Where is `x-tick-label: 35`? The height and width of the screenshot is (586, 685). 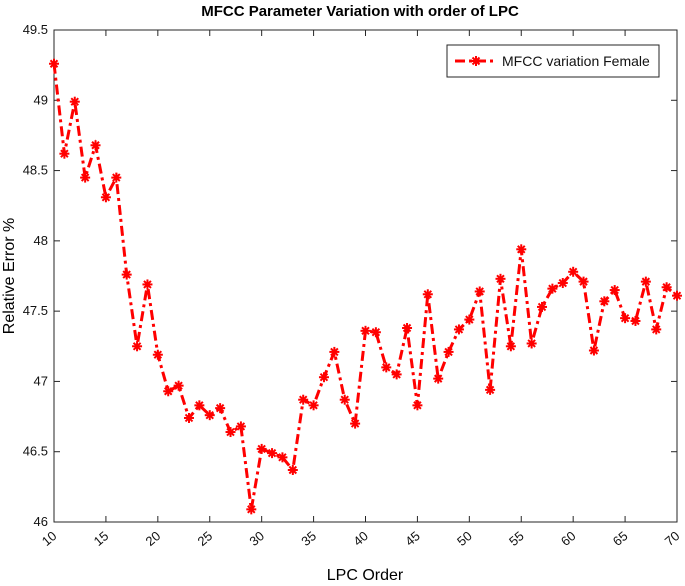 x-tick-label: 35 is located at coordinates (308, 538).